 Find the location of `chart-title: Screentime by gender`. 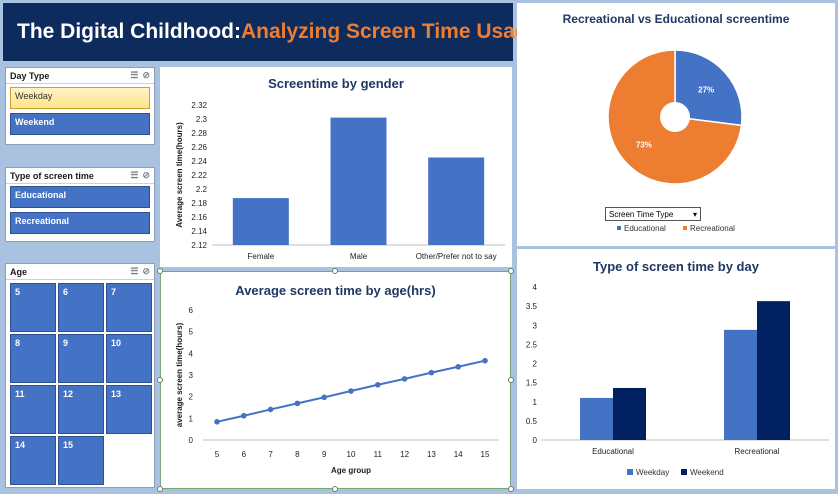

chart-title: Screentime by gender is located at coordinates (336, 83).